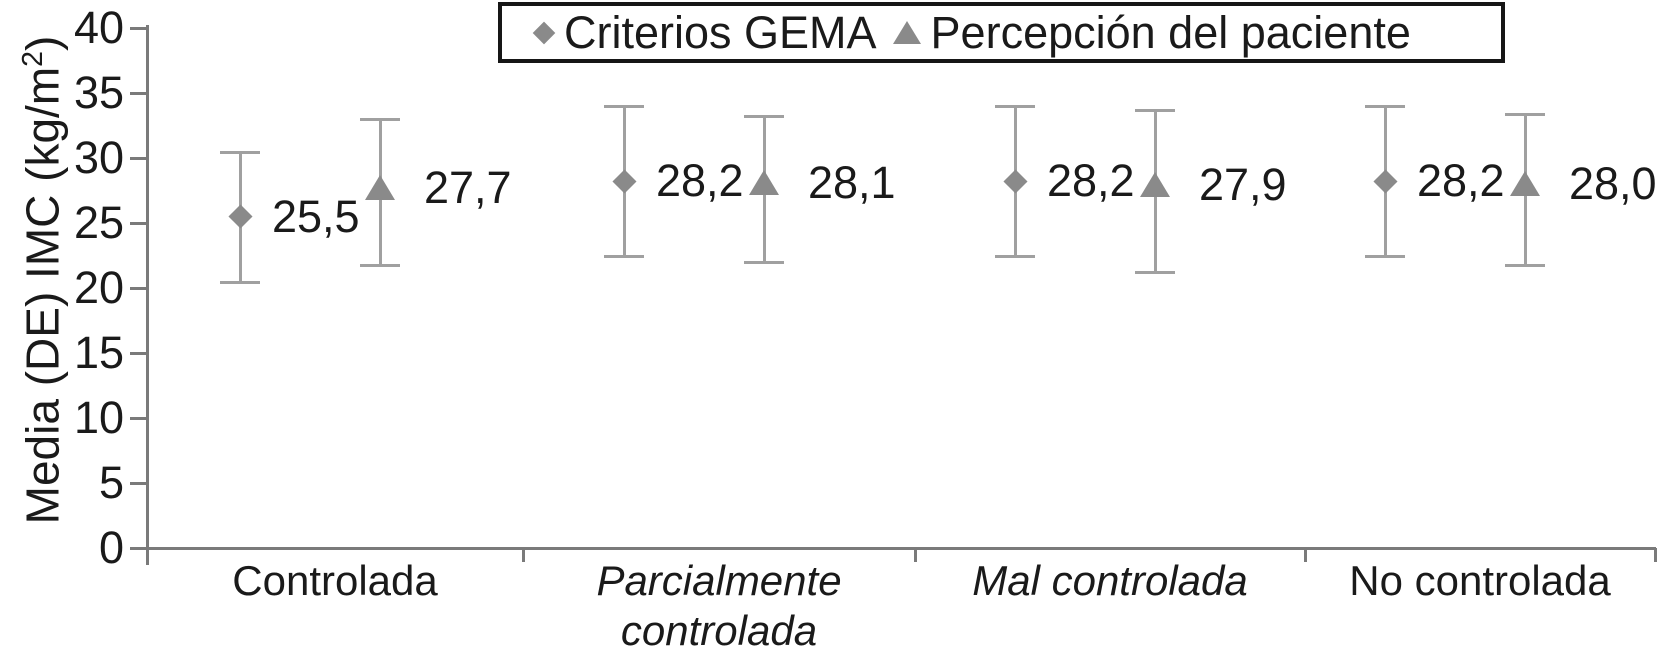 The height and width of the screenshot is (654, 1659). What do you see at coordinates (1480, 580) in the screenshot?
I see `category-label-line: No controlada` at bounding box center [1480, 580].